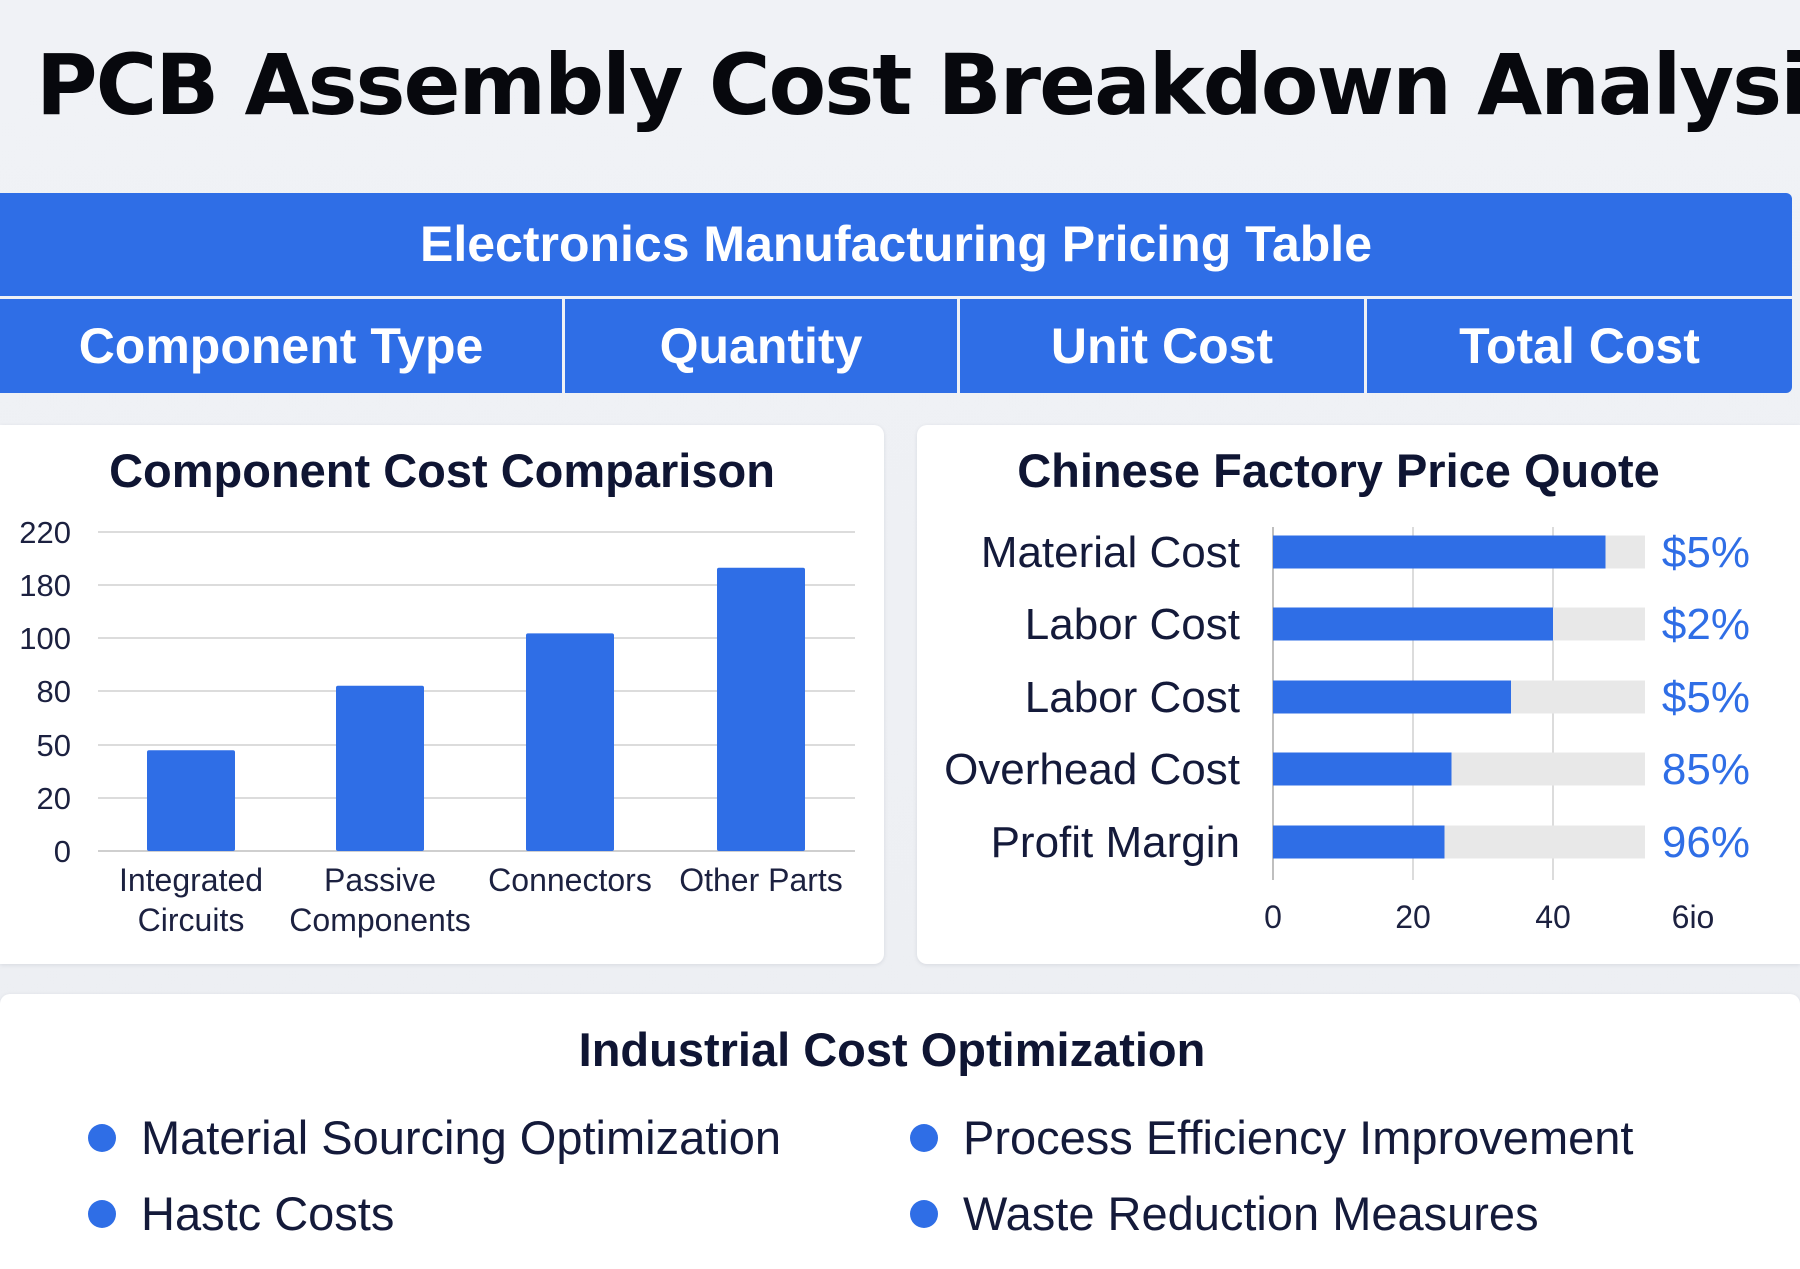 The width and height of the screenshot is (1800, 1269). Describe the element at coordinates (268, 1213) in the screenshot. I see `optimization-item: Hastc Costs` at that location.